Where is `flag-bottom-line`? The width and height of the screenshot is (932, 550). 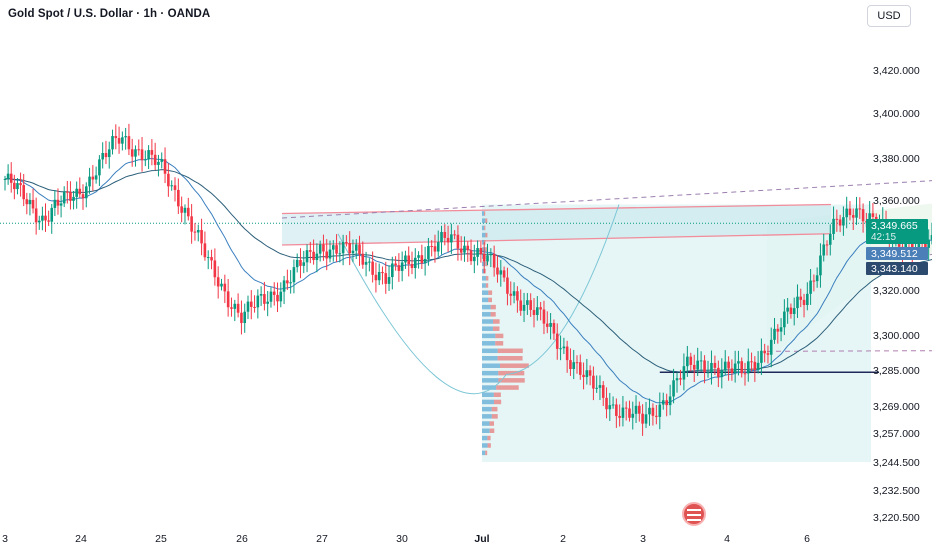
flag-bottom-line is located at coordinates (556, 239).